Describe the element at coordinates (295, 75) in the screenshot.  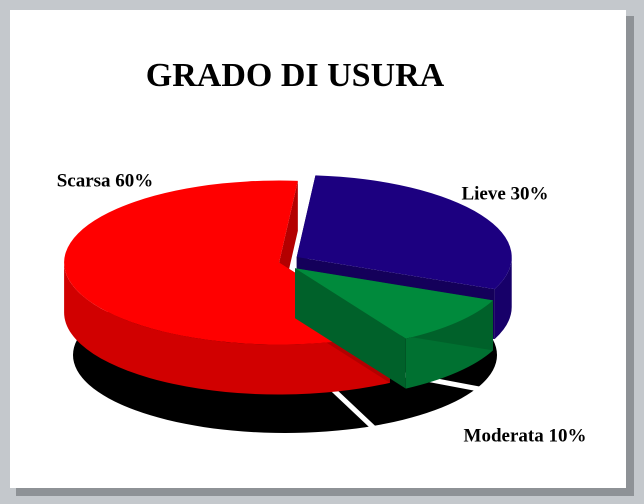
I see `chart-title: GRADO DI USURA` at that location.